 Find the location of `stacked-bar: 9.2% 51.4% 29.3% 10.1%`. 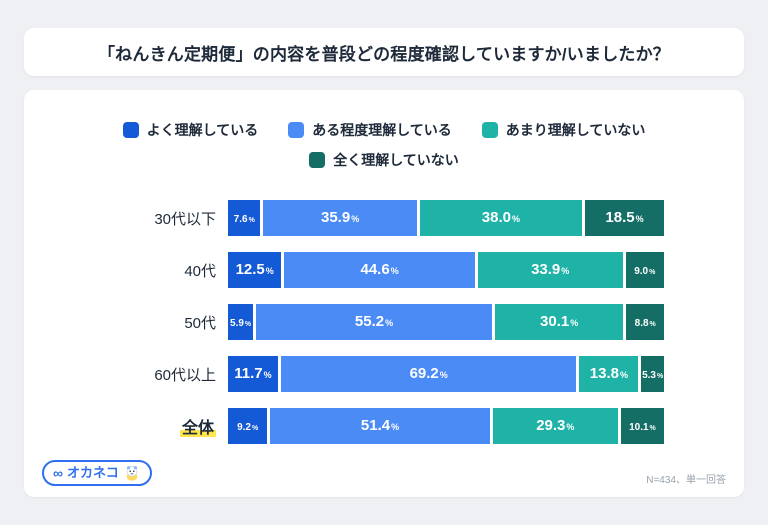

stacked-bar: 9.2% 51.4% 29.3% 10.1% is located at coordinates (446, 426).